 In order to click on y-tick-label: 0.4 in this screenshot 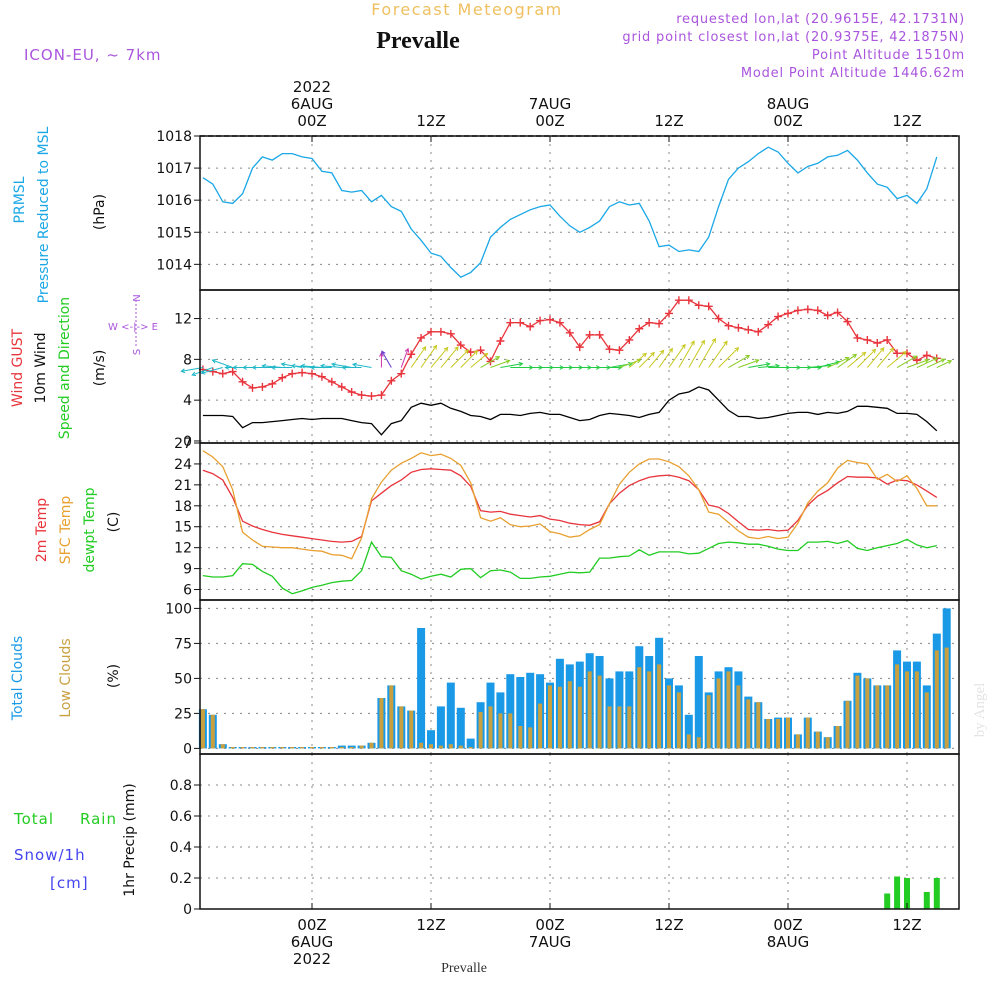, I will do `click(181, 848)`.